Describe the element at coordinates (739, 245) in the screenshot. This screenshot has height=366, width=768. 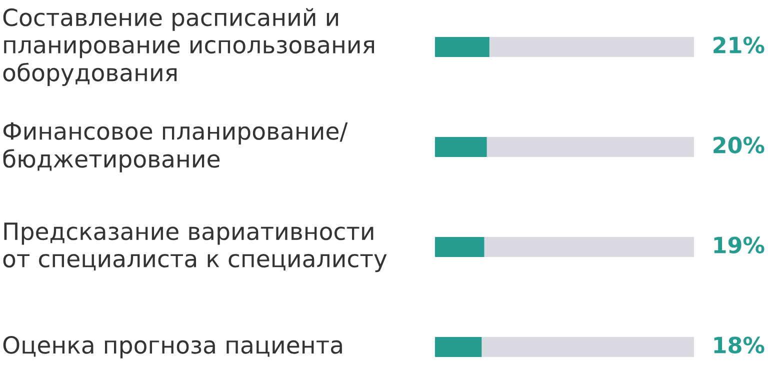
I see `data-label: 19%` at that location.